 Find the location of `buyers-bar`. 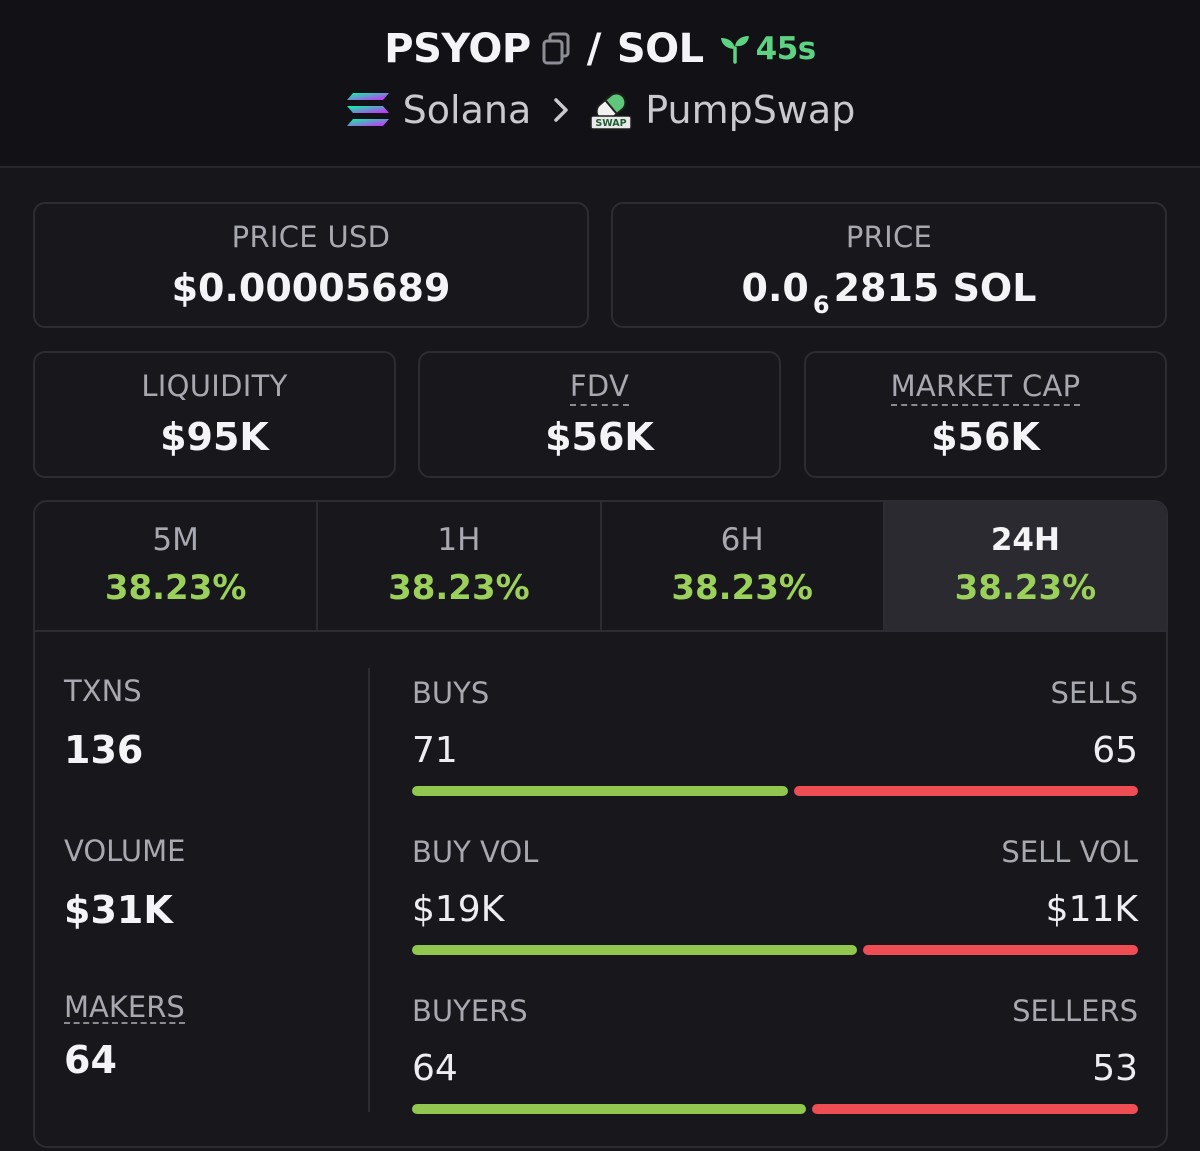

buyers-bar is located at coordinates (609, 1109).